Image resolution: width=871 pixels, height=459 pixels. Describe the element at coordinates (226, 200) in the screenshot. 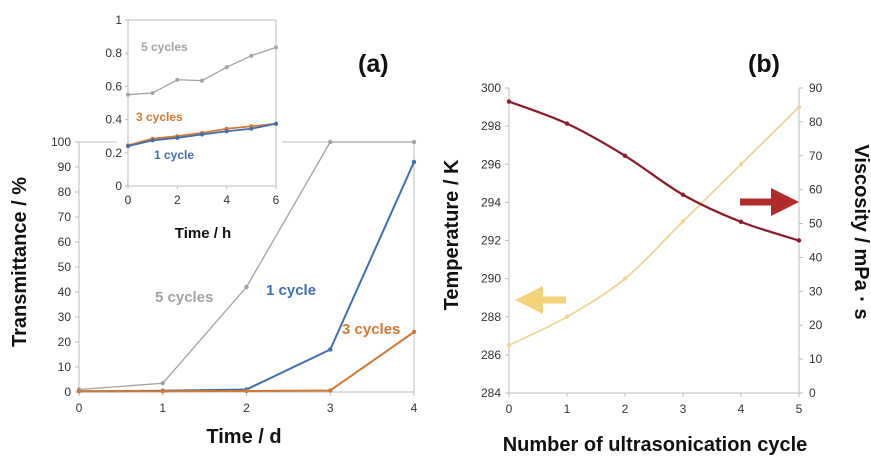

I see `inset-x-tick-label: 4` at that location.